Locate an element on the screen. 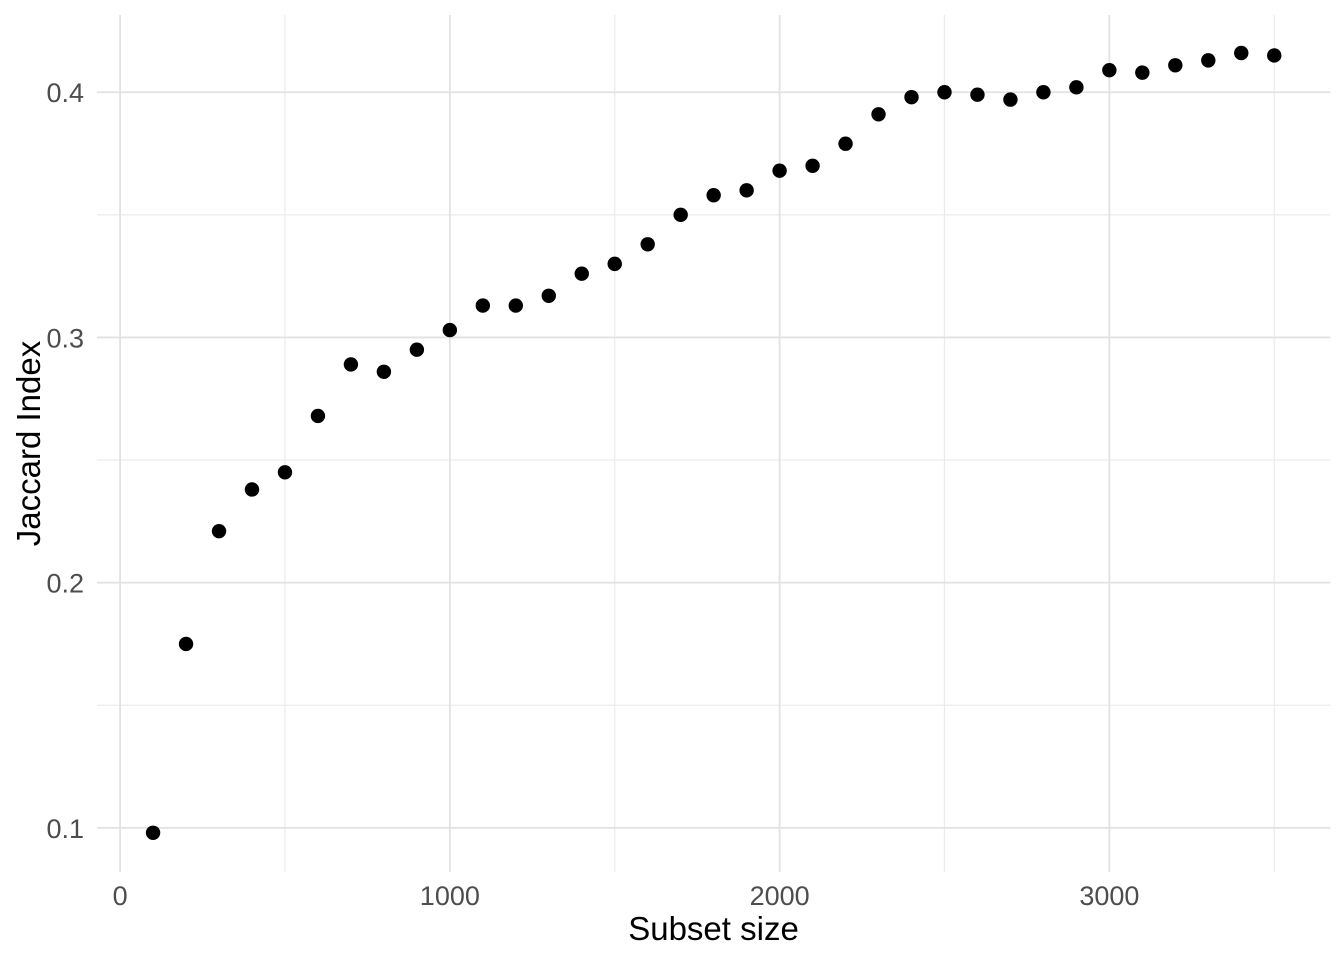 The height and width of the screenshot is (960, 1344). x-tick-label: 0 is located at coordinates (120, 896).